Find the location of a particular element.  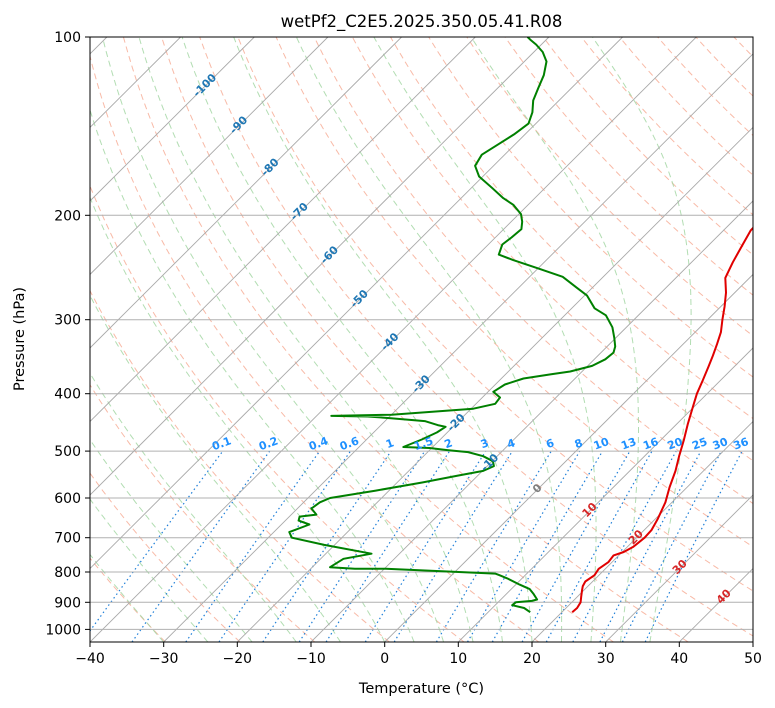

mixing-ratio-label: 13 is located at coordinates (628, 443).